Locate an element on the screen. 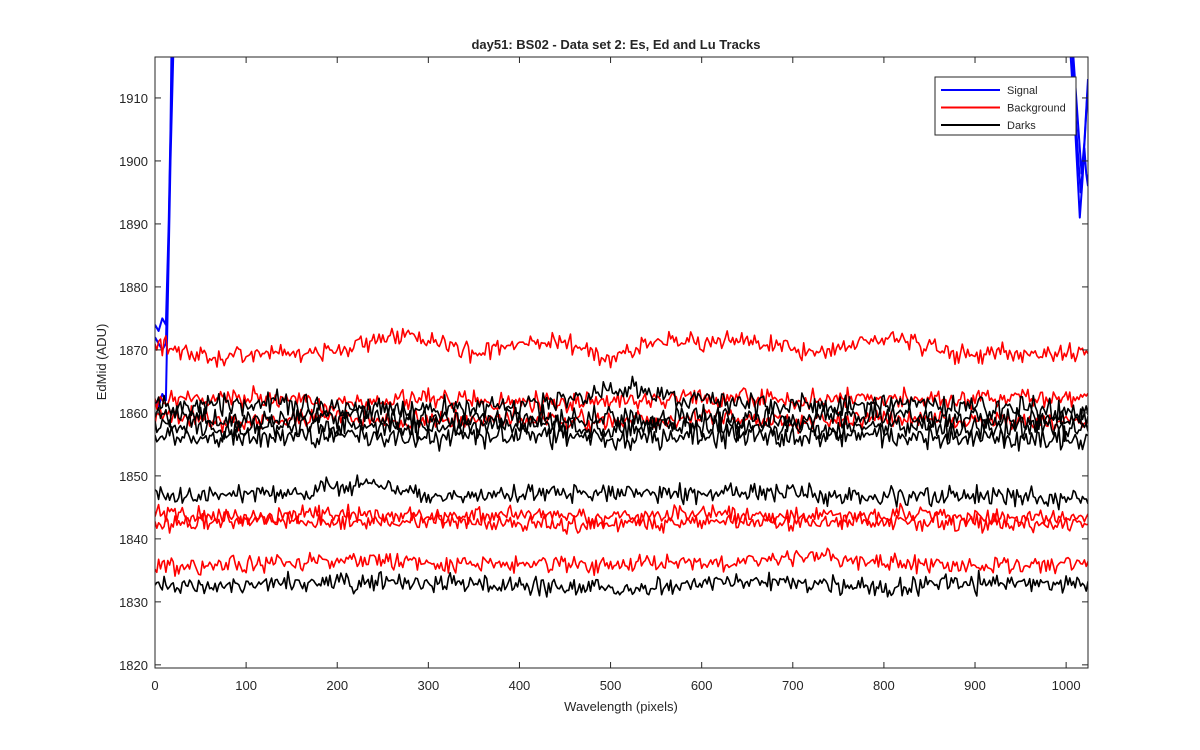 This screenshot has height=750, width=1200. x-tick-label: 100 is located at coordinates (246, 685).